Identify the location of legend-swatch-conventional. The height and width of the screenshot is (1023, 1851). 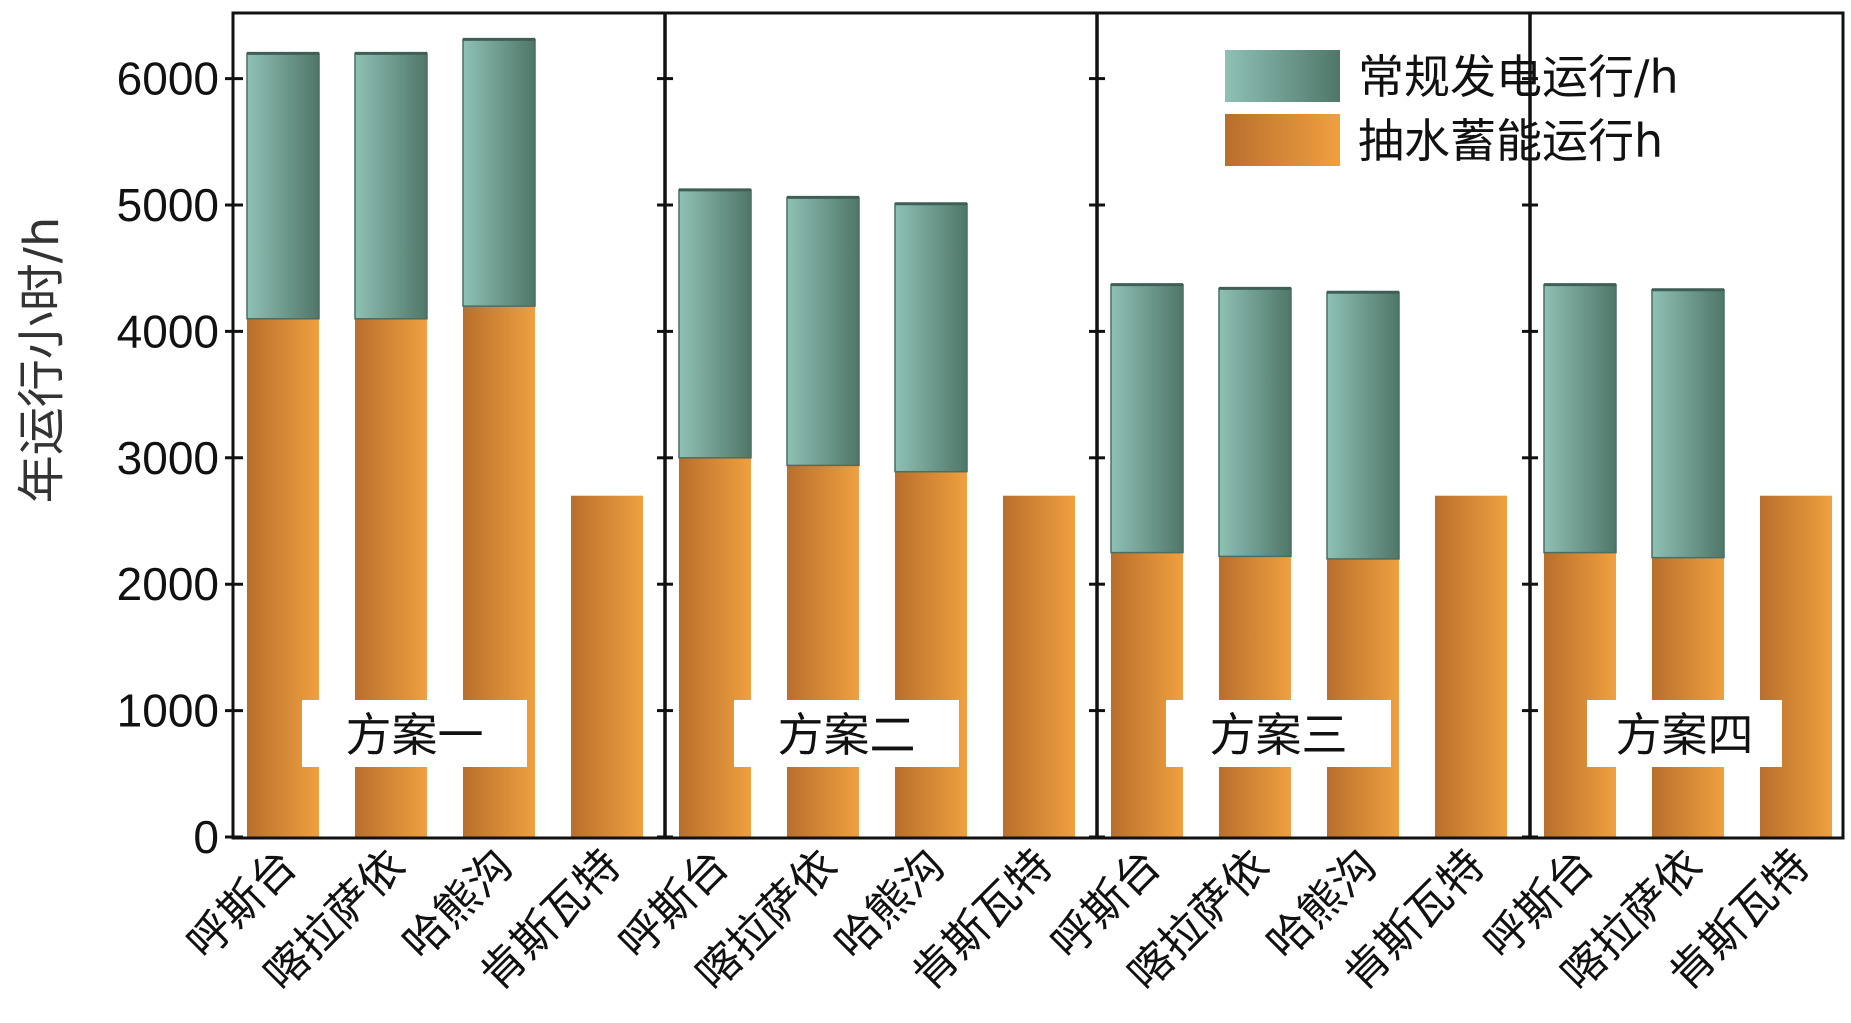
(1282, 76).